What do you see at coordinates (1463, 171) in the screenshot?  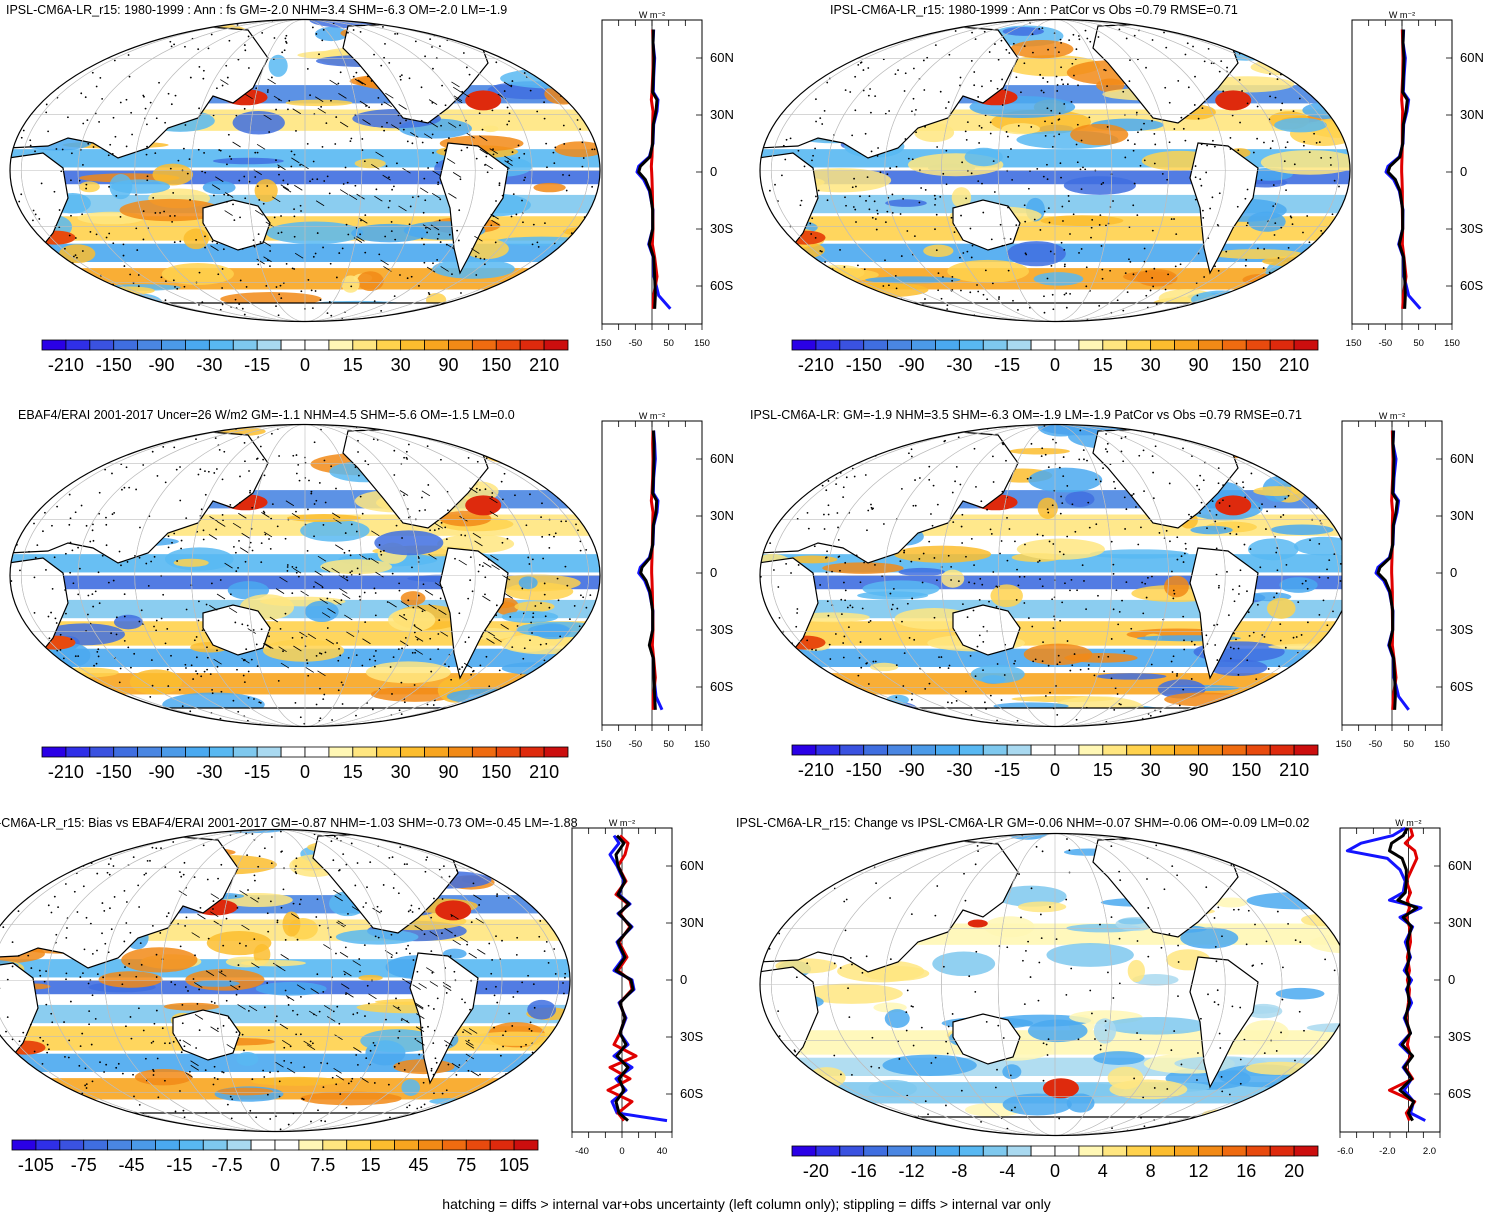 I see `lat-tick-label: 0` at bounding box center [1463, 171].